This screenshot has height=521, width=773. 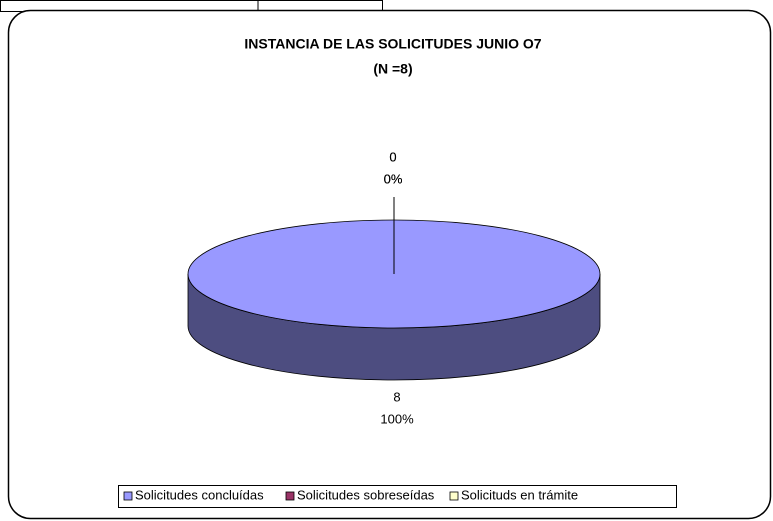 I want to click on data-label: 0, so click(x=392, y=156).